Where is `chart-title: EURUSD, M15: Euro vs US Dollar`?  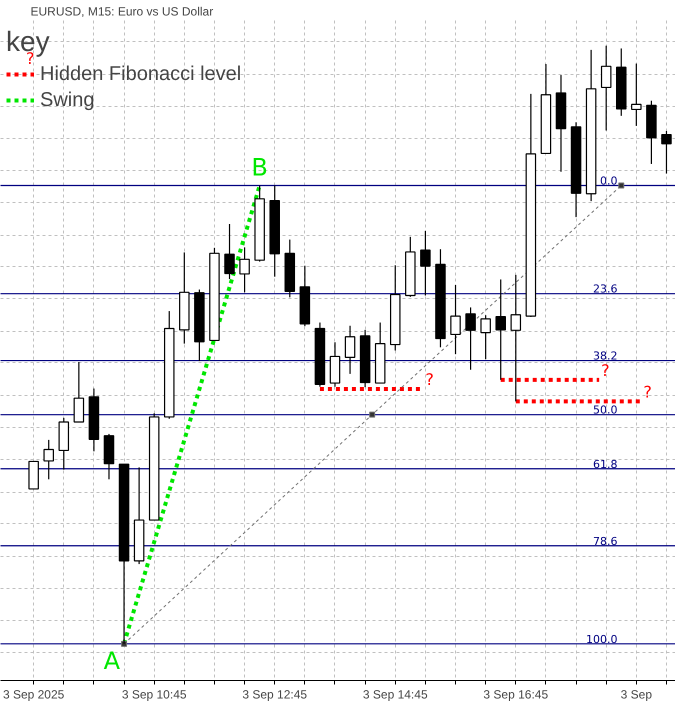
chart-title: EURUSD, M15: Euro vs US Dollar is located at coordinates (122, 11).